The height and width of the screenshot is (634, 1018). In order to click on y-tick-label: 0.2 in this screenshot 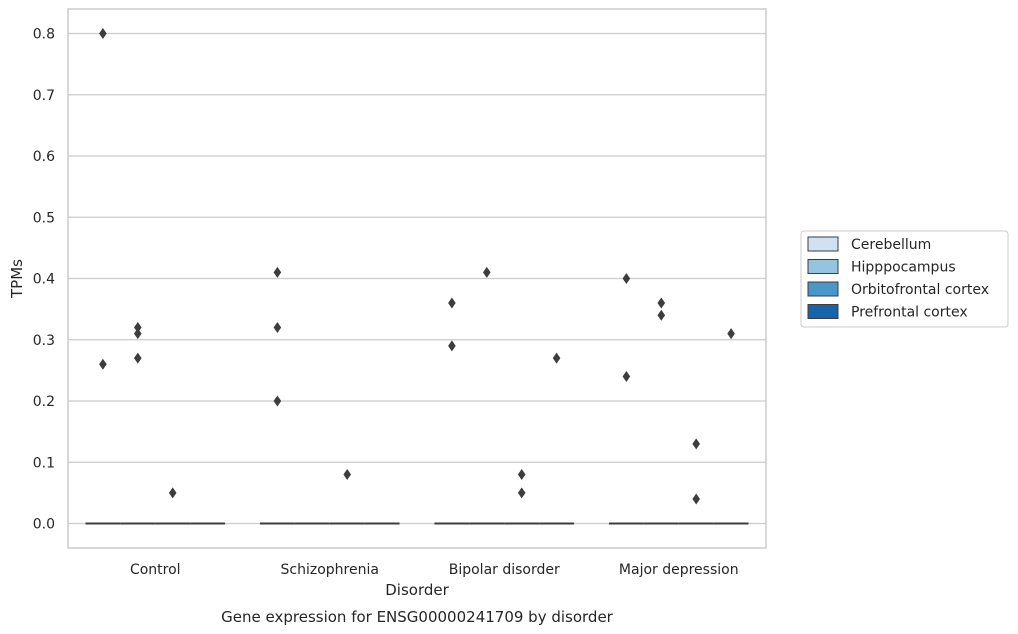, I will do `click(44, 402)`.